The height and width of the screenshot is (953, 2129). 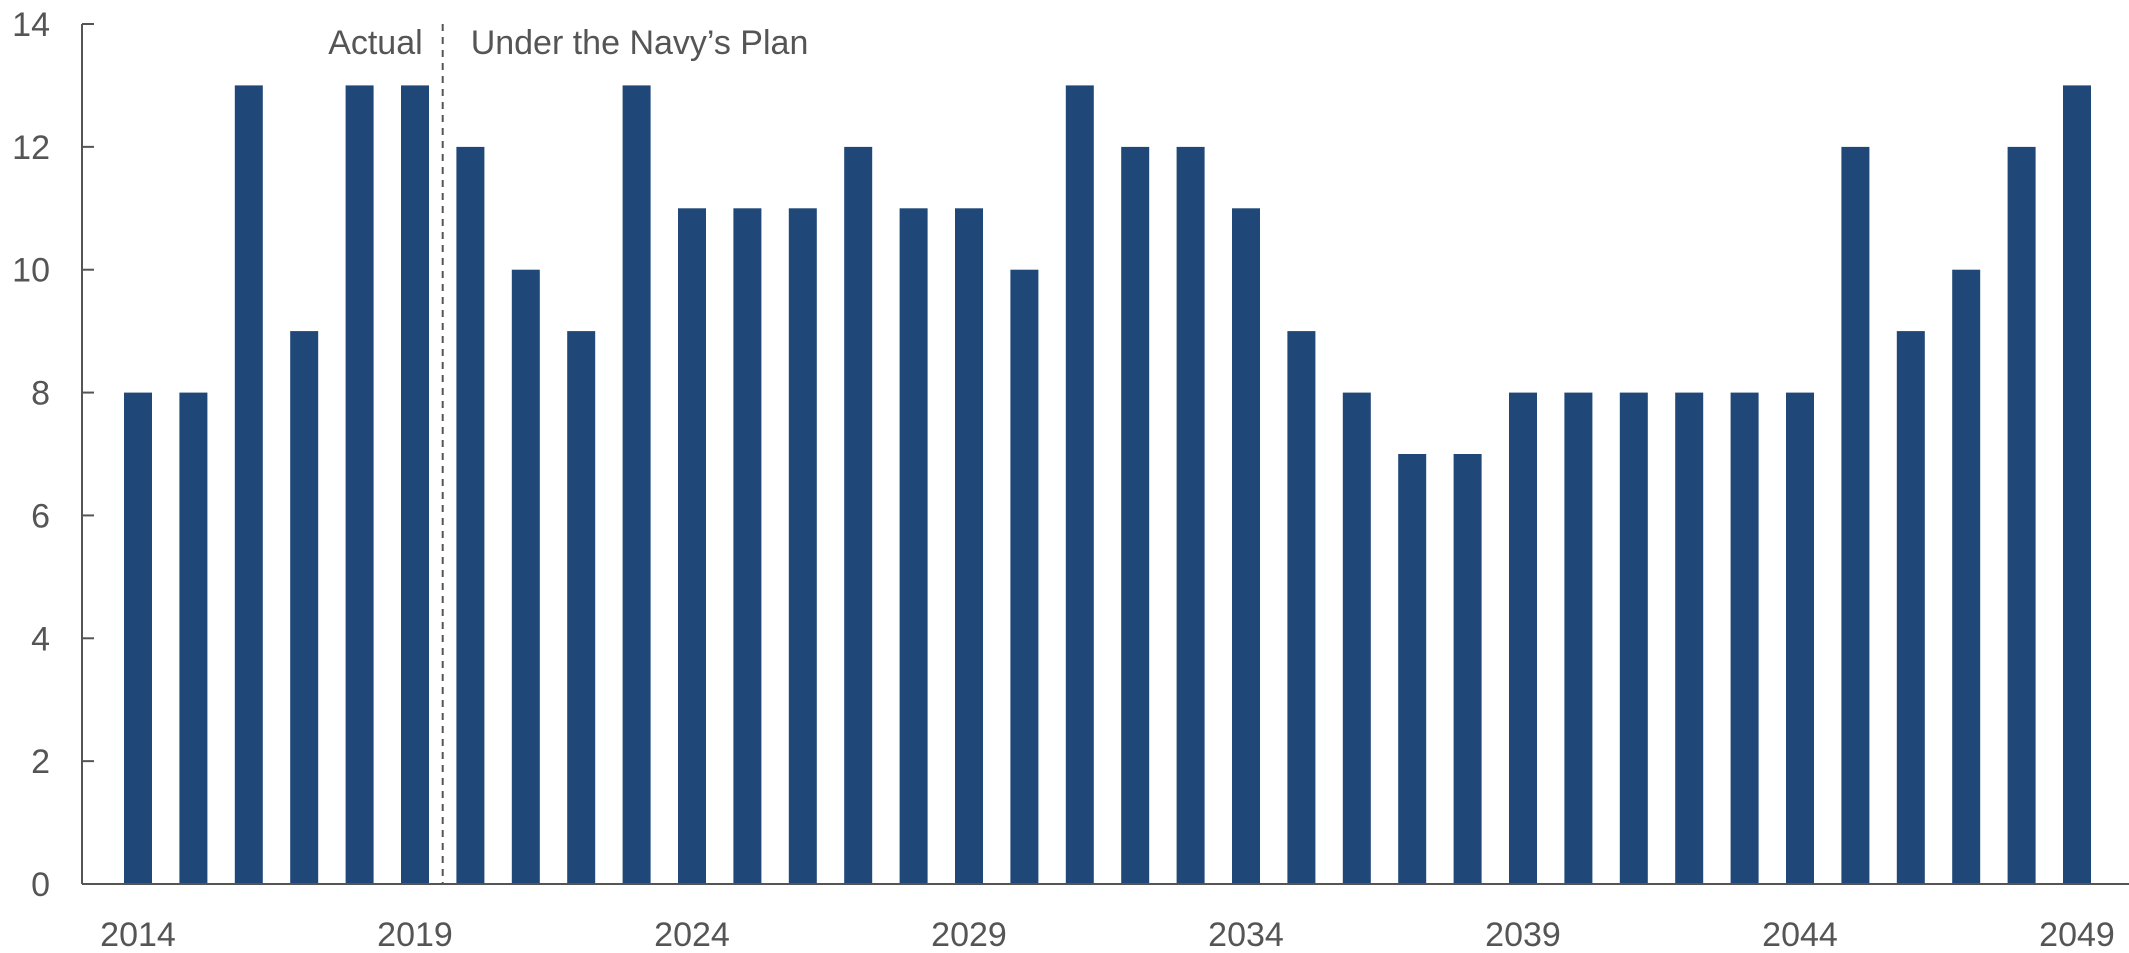 I want to click on bar-2015, so click(x=193, y=638).